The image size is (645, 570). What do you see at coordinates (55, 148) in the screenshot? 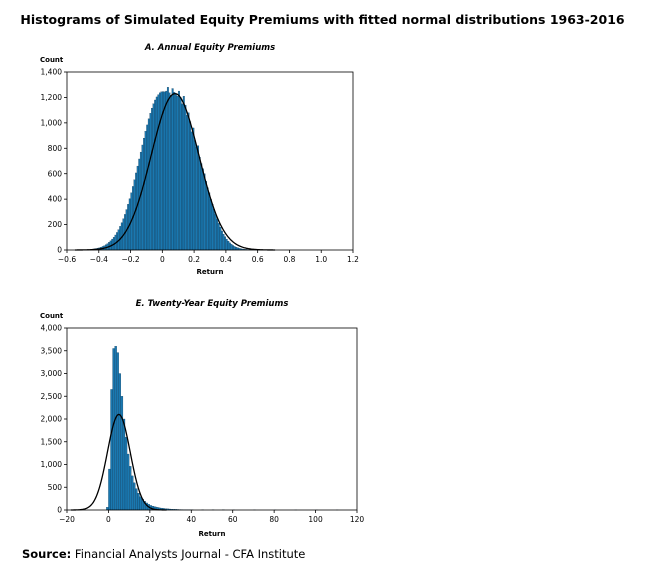
I see `y-tick-label: 800` at bounding box center [55, 148].